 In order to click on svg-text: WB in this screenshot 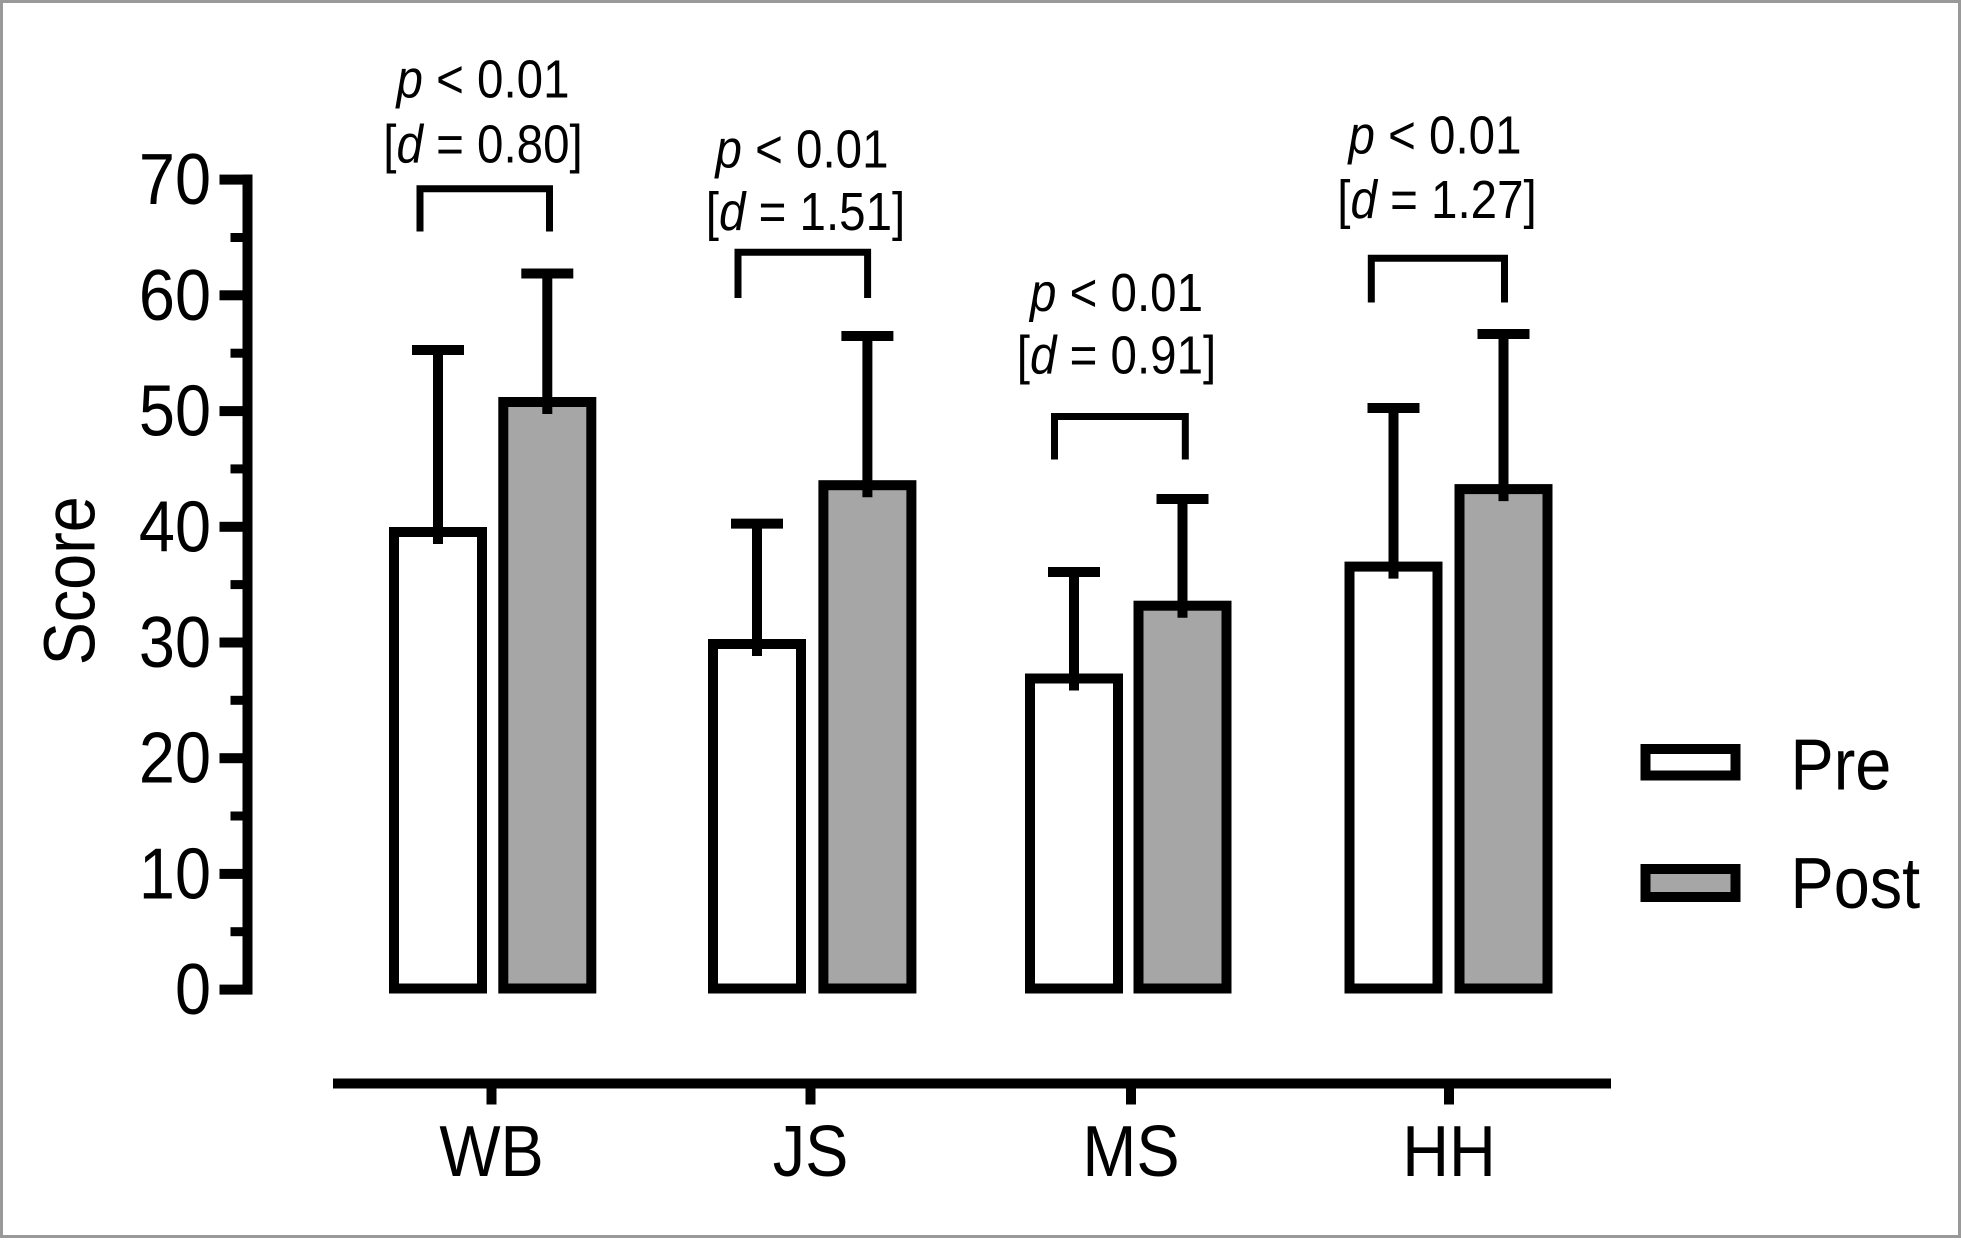, I will do `click(491, 1151)`.